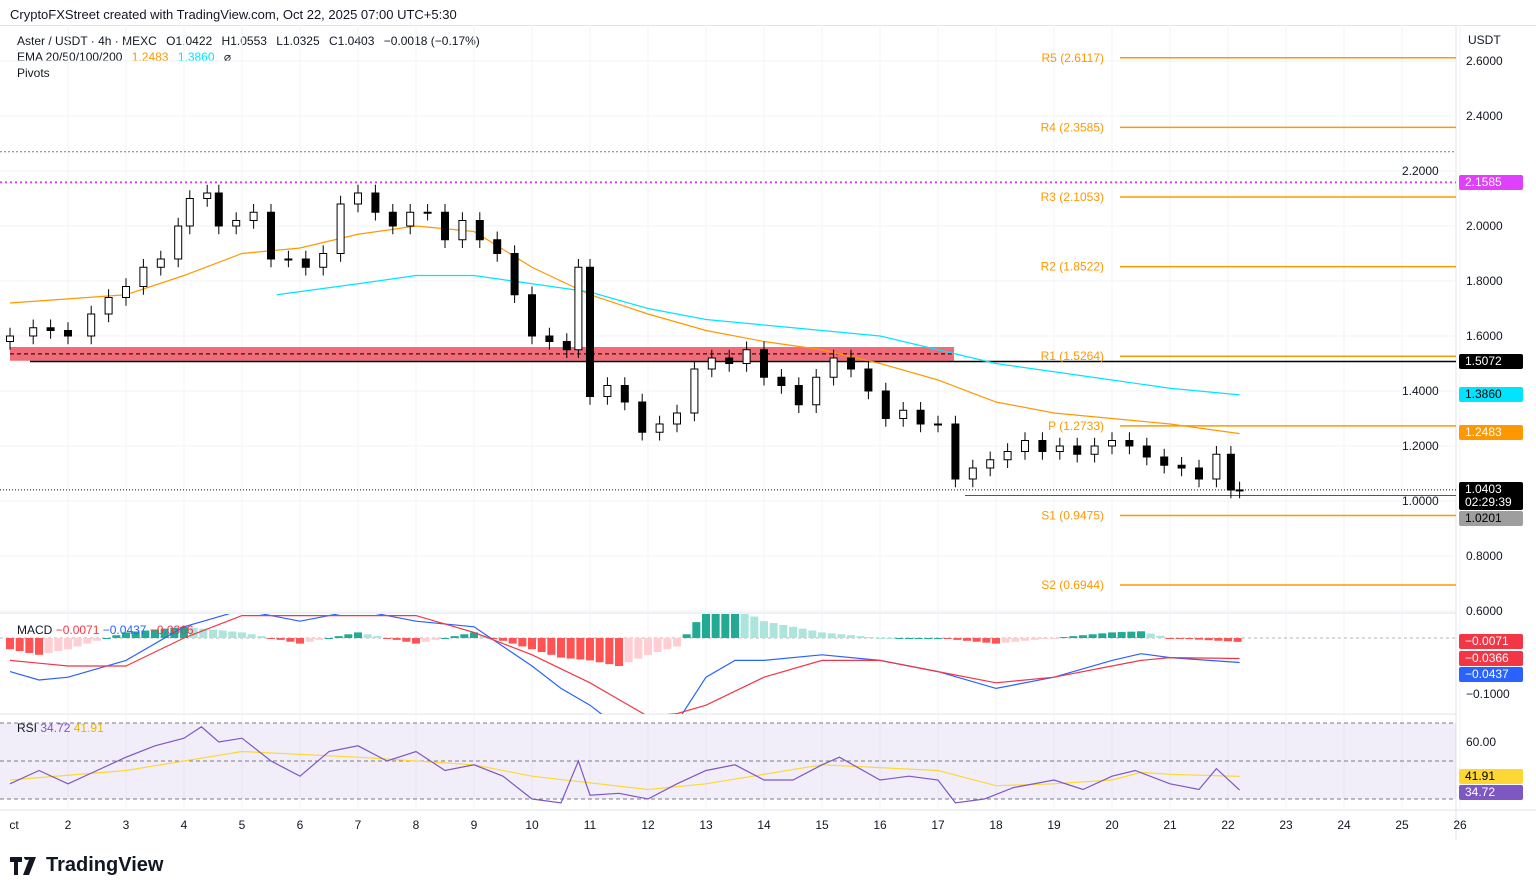 Image resolution: width=1536 pixels, height=894 pixels. Describe the element at coordinates (648, 825) in the screenshot. I see `time-axis-tick: 12` at that location.